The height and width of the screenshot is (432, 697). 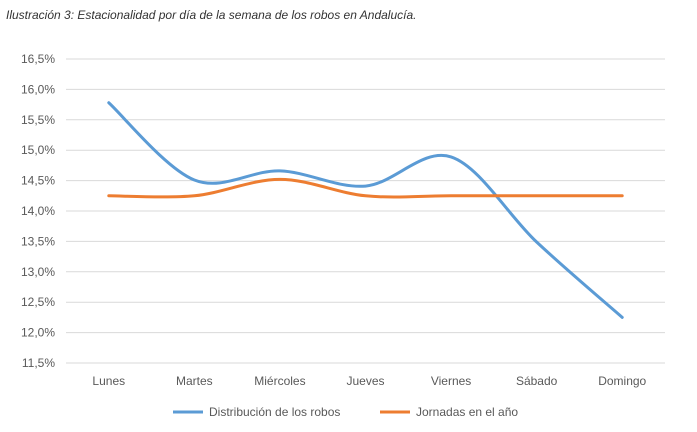 What do you see at coordinates (38, 272) in the screenshot?
I see `y-tick-label: 13,0%` at bounding box center [38, 272].